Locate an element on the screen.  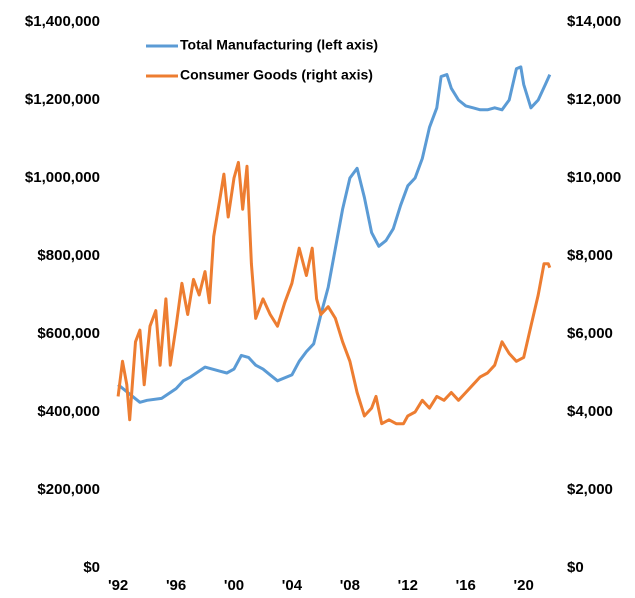
x-tick-label: '92 is located at coordinates (118, 585).